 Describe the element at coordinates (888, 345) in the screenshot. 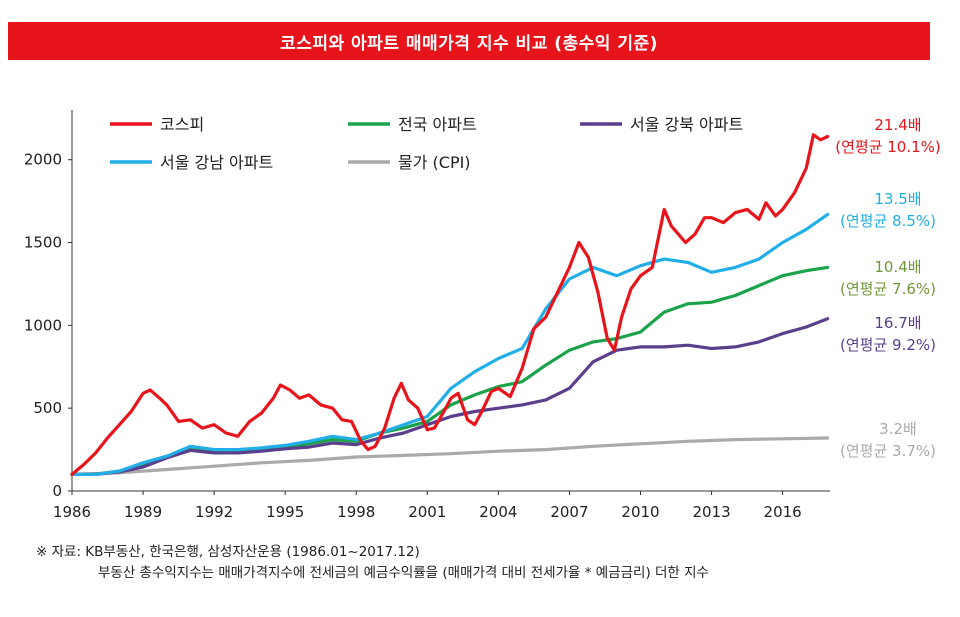

I see `end-label-cagr: (연평균 9.2%)` at that location.